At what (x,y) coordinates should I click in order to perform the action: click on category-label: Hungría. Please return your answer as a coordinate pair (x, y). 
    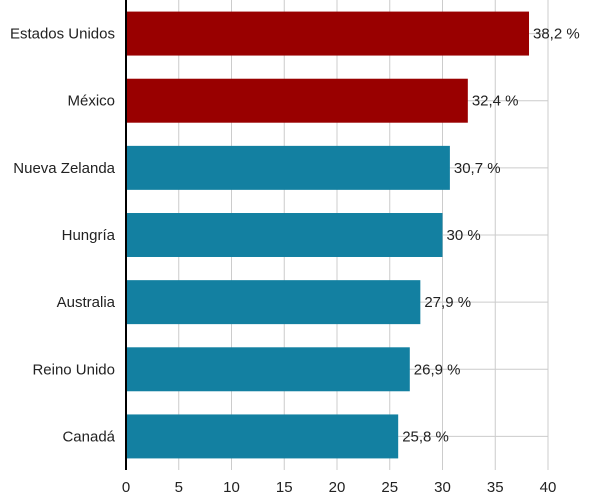
    Looking at the image, I should click on (89, 235).